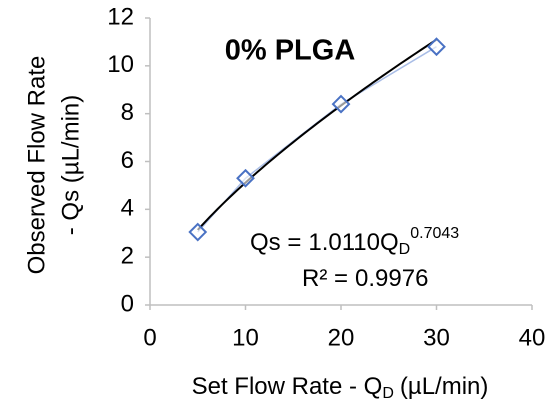  What do you see at coordinates (127, 256) in the screenshot?
I see `y-tick-label: 2` at bounding box center [127, 256].